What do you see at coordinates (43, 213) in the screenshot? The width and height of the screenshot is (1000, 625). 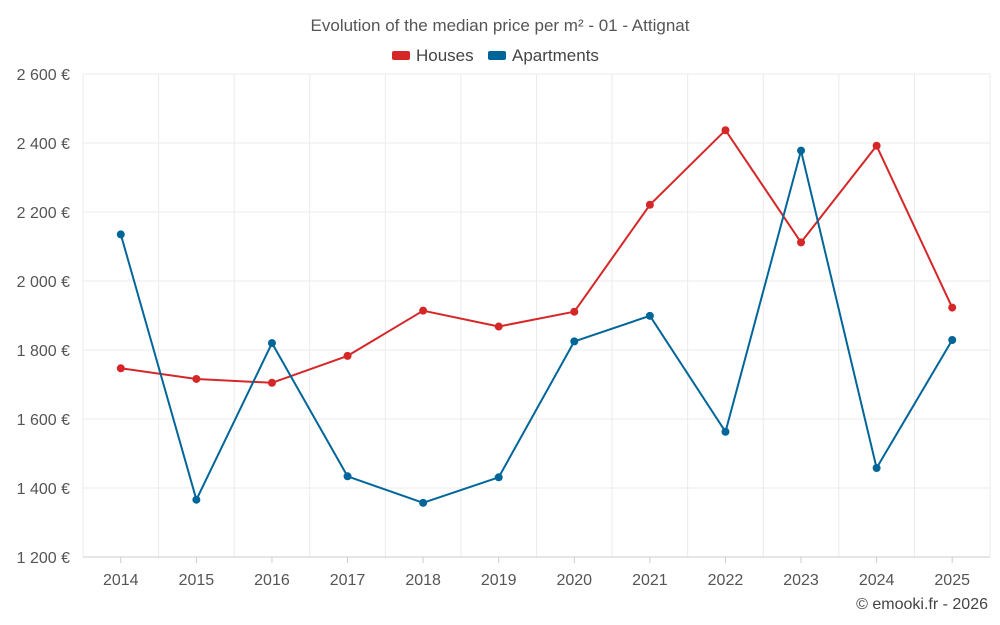 I see `y-tick-label: 2 200 €` at bounding box center [43, 213].